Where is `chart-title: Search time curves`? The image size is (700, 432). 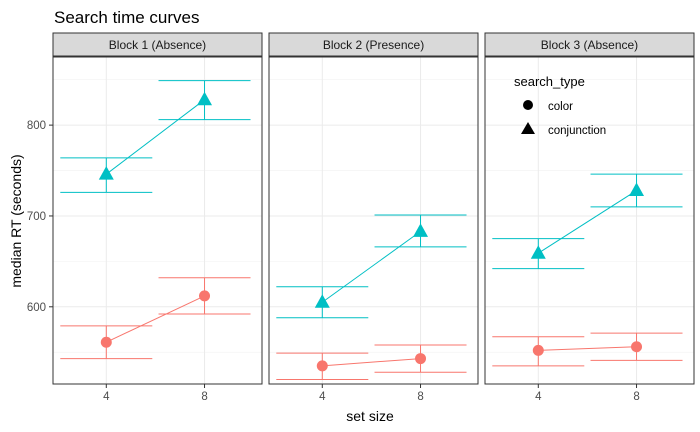
chart-title: Search time curves is located at coordinates (127, 17).